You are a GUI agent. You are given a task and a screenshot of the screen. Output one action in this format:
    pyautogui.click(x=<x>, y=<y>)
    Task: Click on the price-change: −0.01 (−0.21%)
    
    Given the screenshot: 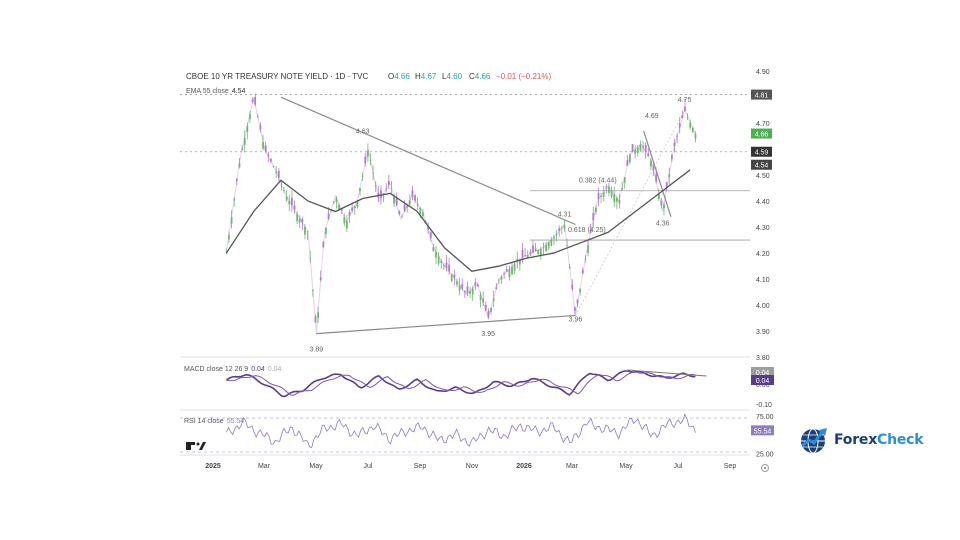 What is the action you would take?
    pyautogui.click(x=523, y=76)
    